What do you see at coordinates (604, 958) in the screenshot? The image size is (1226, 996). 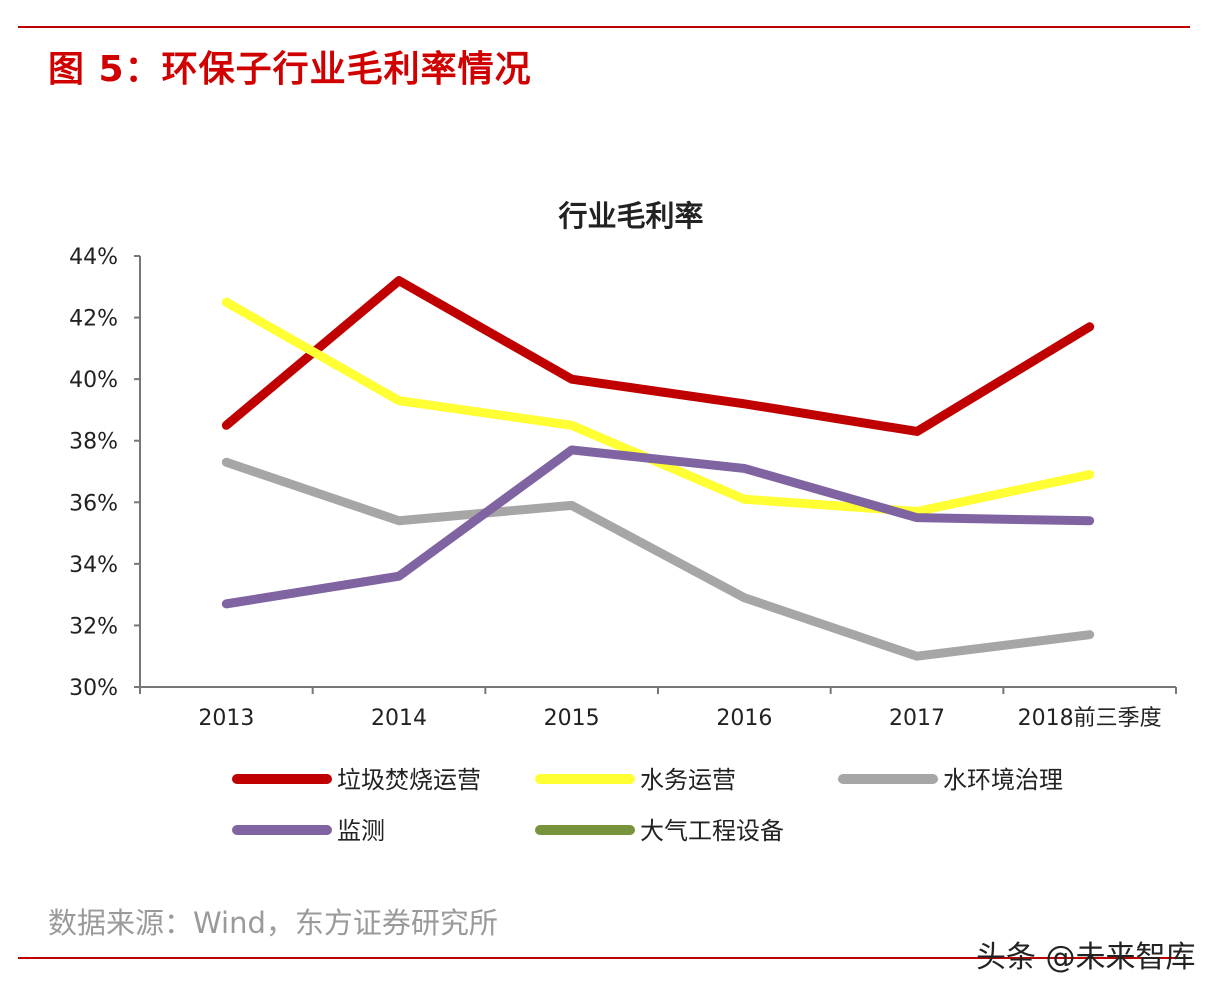 I see `bottom-rule` at bounding box center [604, 958].